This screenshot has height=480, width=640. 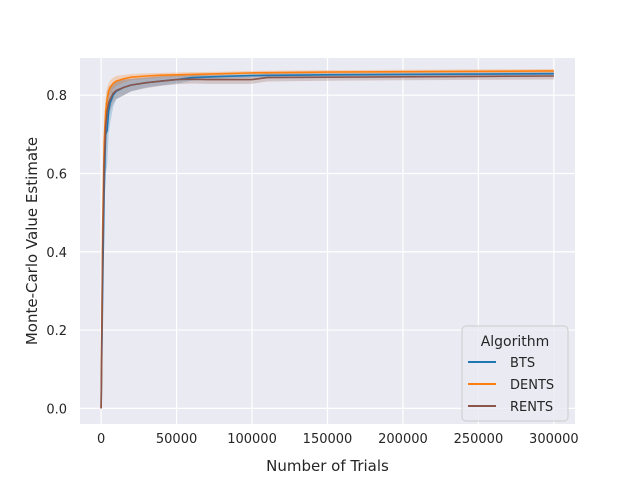 I want to click on x-axis-ticks: 0 50000 100000 150000 200000 250000 300000, so click(x=338, y=439).